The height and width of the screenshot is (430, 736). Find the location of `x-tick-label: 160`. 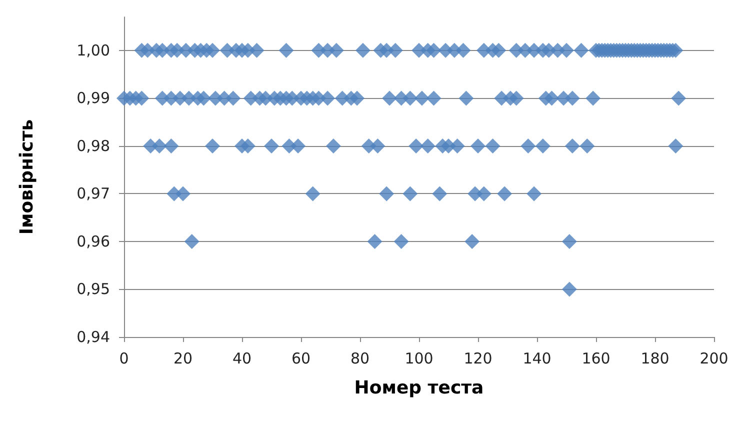

x-tick-label: 160 is located at coordinates (596, 359).